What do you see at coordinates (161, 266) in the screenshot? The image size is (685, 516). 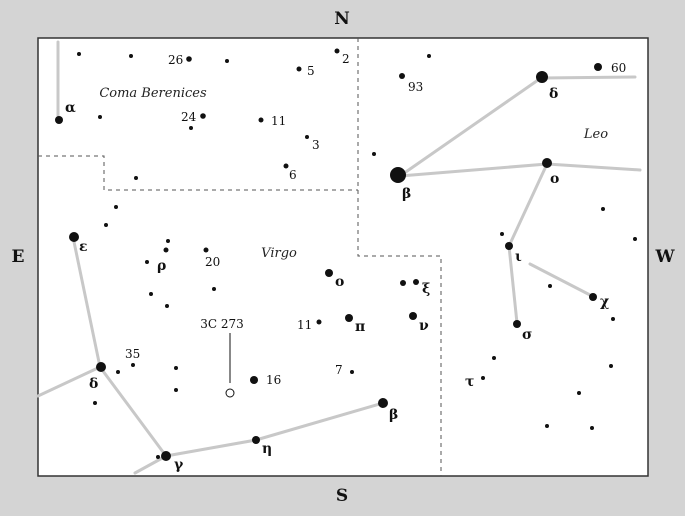 I see `label-rho: ρ` at bounding box center [161, 266].